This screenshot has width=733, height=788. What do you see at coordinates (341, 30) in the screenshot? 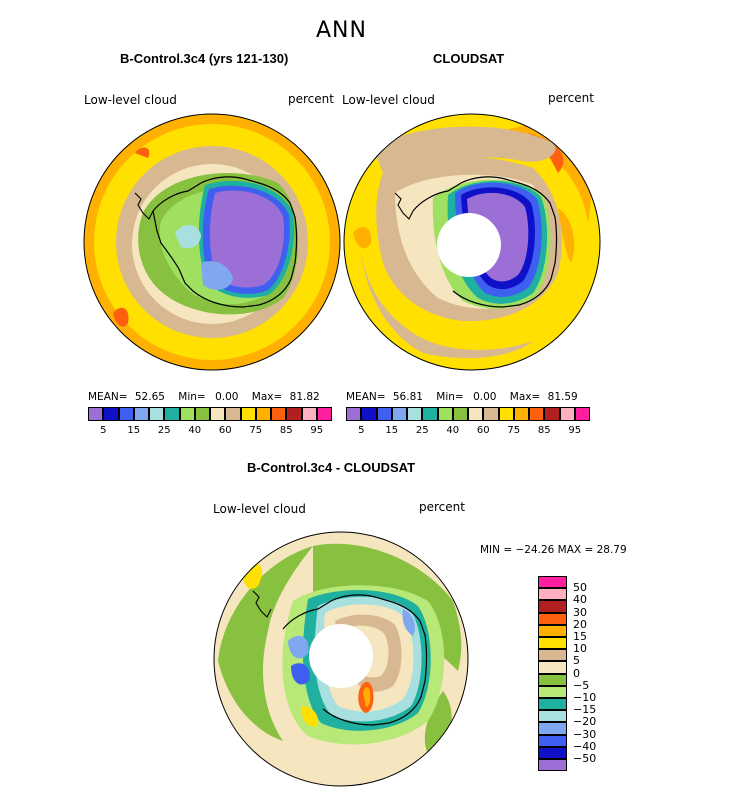
I see `season-title: ANN` at bounding box center [341, 30].